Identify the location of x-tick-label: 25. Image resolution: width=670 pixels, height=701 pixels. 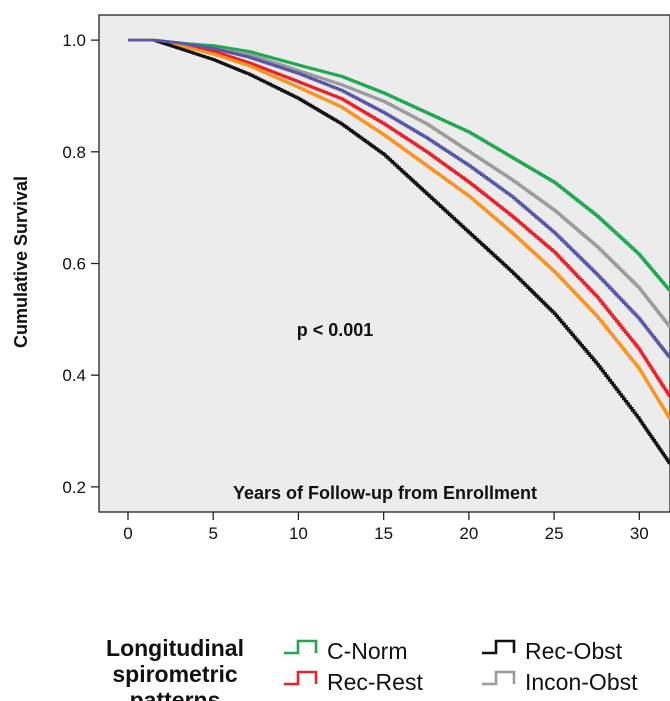
(554, 533).